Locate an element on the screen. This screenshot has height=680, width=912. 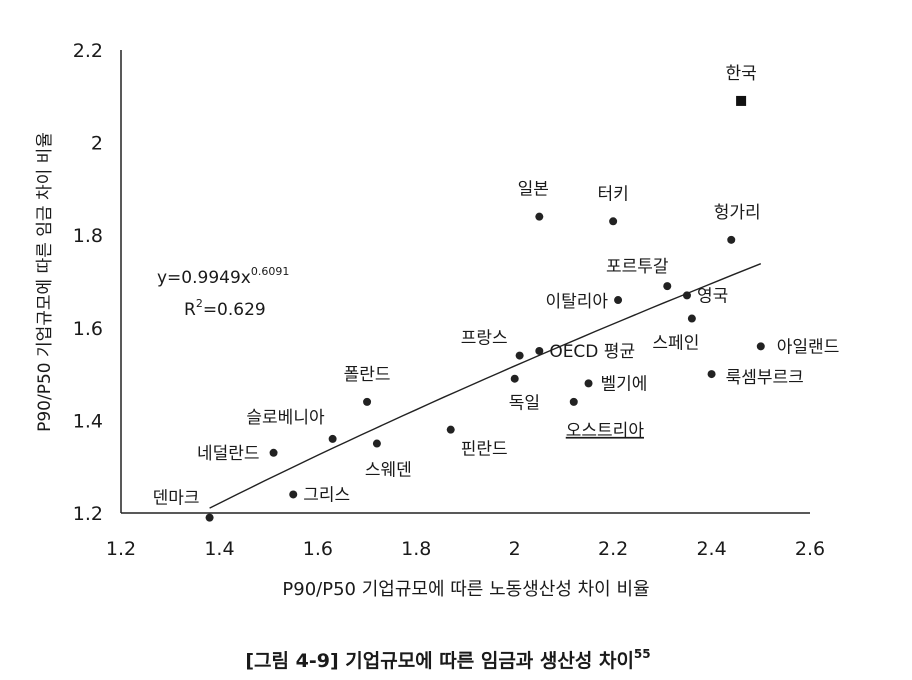
x-tick-label: 1.8 is located at coordinates (416, 549).